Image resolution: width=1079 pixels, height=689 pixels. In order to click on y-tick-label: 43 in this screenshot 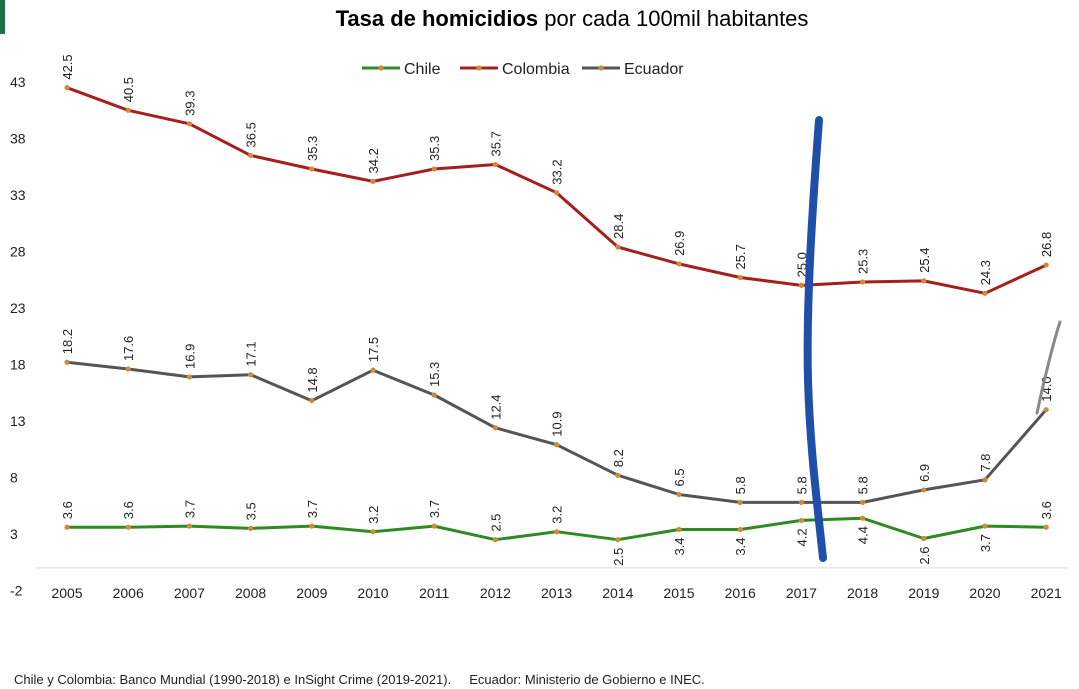, I will do `click(18, 82)`.